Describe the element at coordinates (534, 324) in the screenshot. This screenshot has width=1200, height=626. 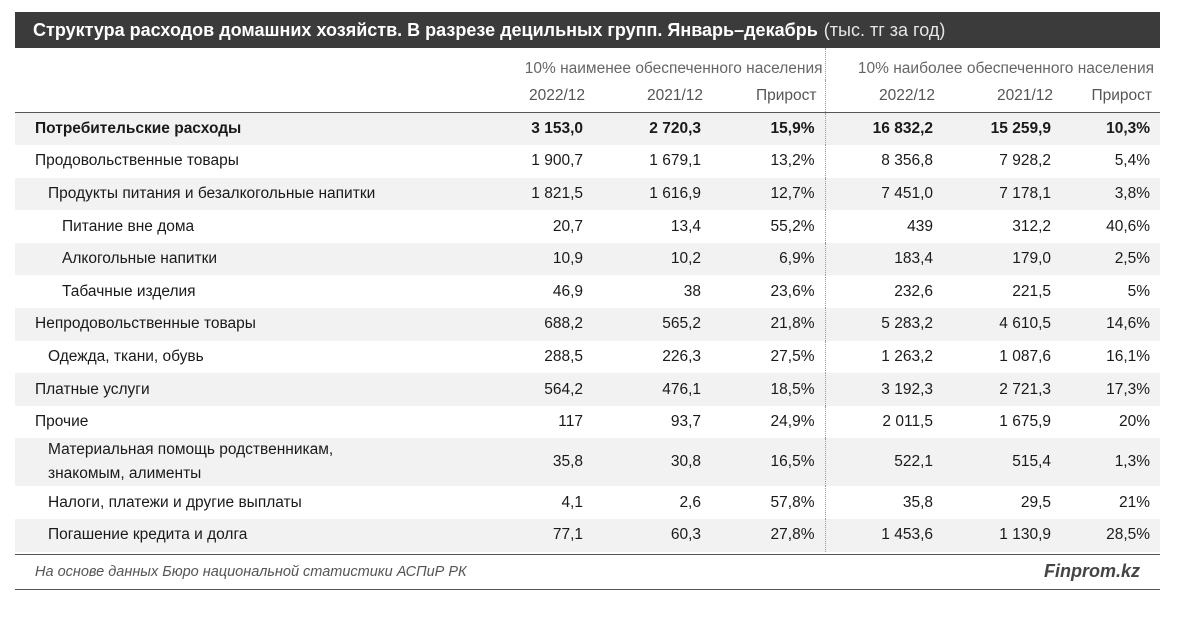
I see `cell-value: 688,2` at that location.